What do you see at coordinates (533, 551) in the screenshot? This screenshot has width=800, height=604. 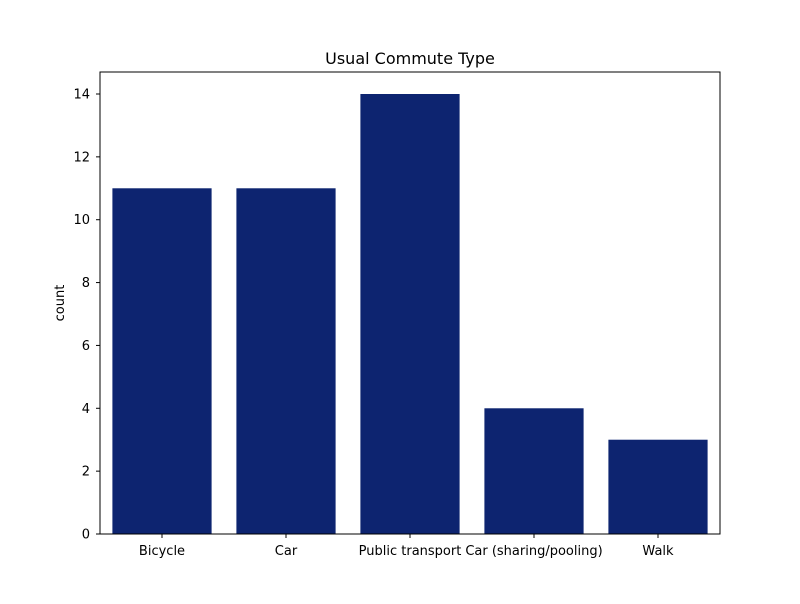 I see `x-tick-label-3: Car (sharing/pooling)` at bounding box center [533, 551].